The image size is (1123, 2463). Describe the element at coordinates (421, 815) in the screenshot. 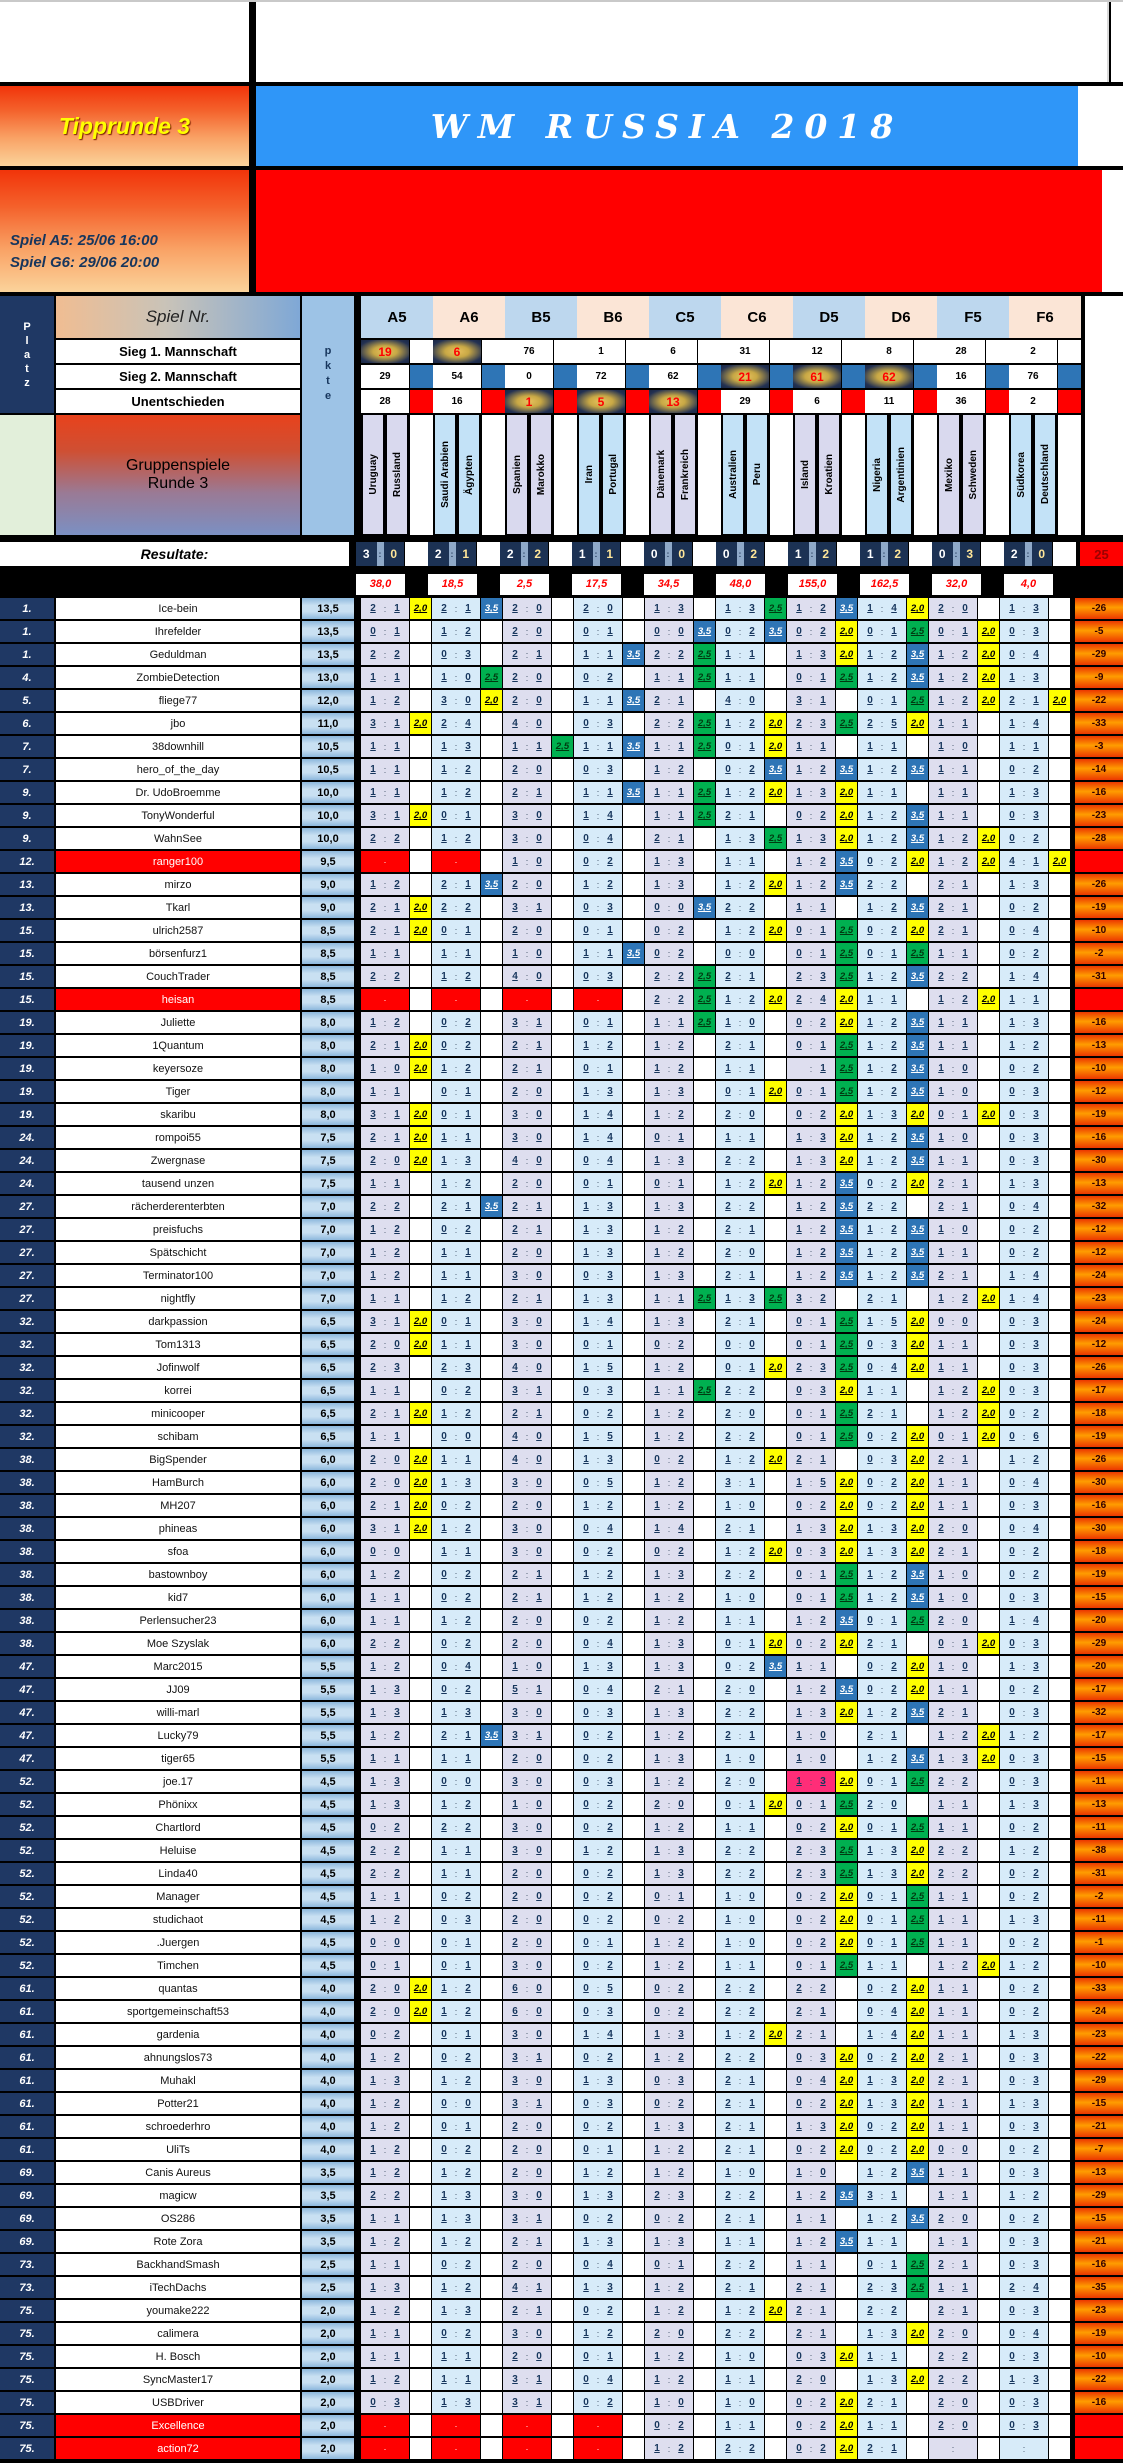

I see `tip-points-cell: 2,0` at that location.